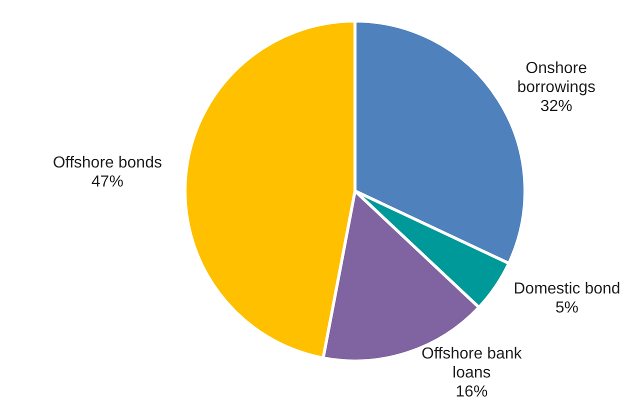 The image size is (628, 412). I want to click on data-label: 32%, so click(556, 107).